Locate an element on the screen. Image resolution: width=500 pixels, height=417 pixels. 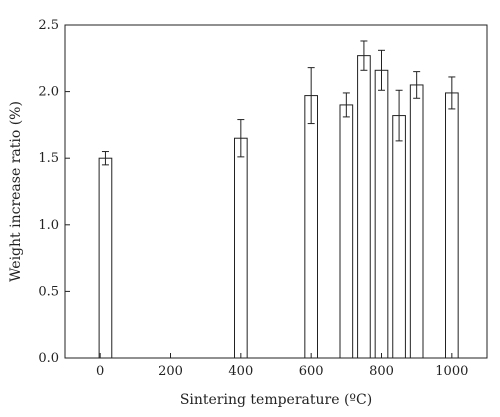
x-tick-label: 600 is located at coordinates (311, 371).